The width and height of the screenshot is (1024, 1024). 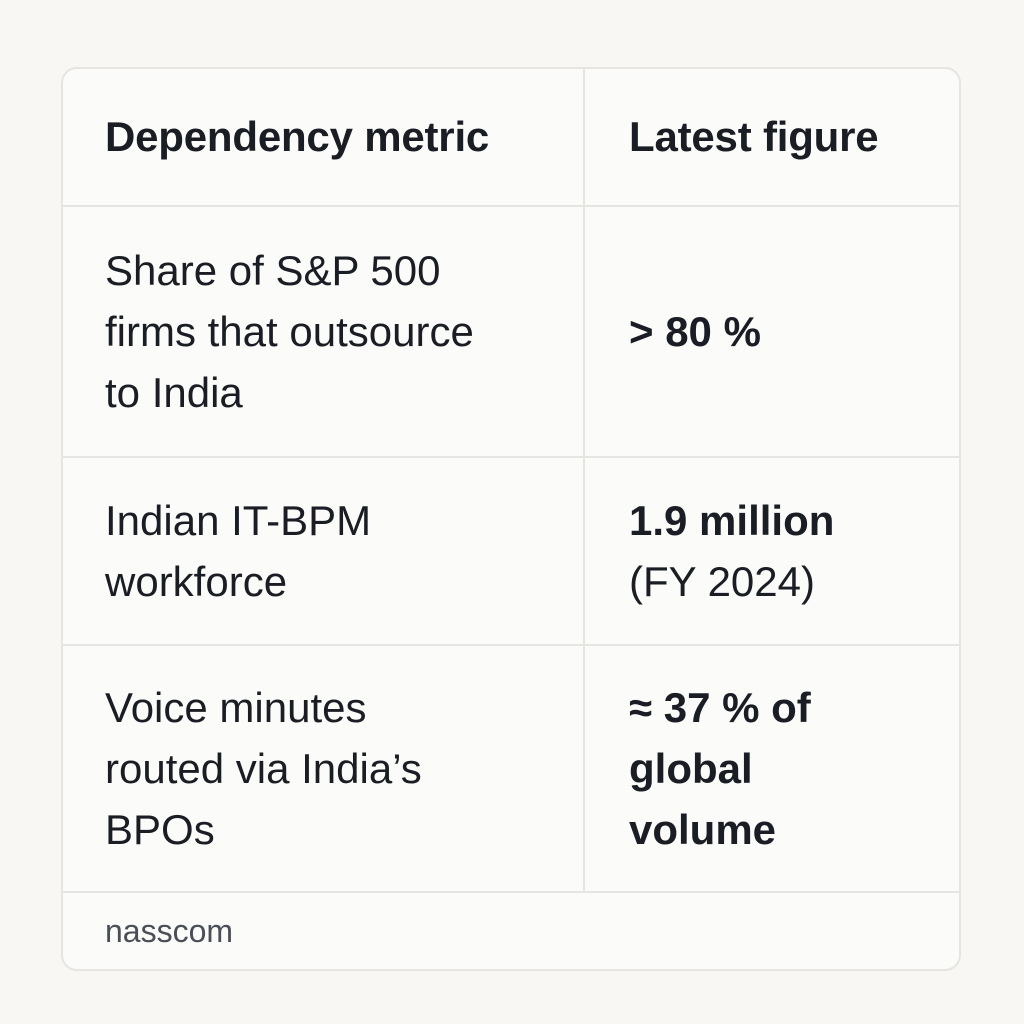 I want to click on header-cell-figure: Latest figure, so click(x=772, y=137).